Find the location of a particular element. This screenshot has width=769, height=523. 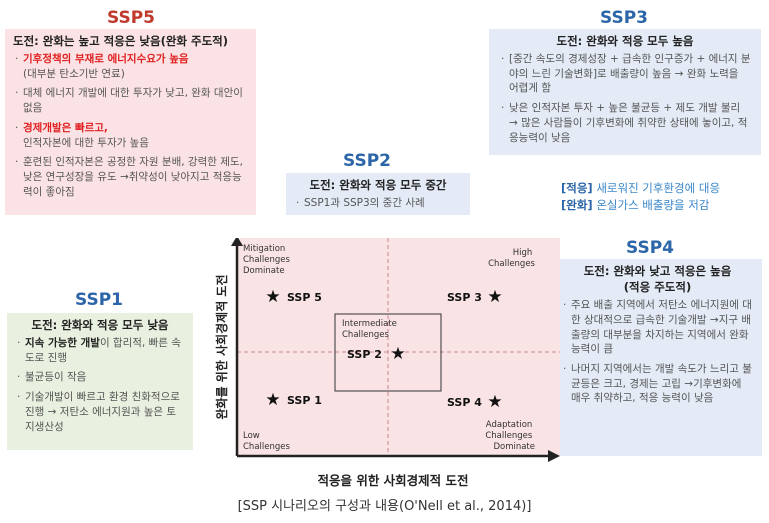

ssp5-item: 대체 에너지 개발에 대한 투자가 낮고, 완화 대안이 없음 is located at coordinates (130, 100).